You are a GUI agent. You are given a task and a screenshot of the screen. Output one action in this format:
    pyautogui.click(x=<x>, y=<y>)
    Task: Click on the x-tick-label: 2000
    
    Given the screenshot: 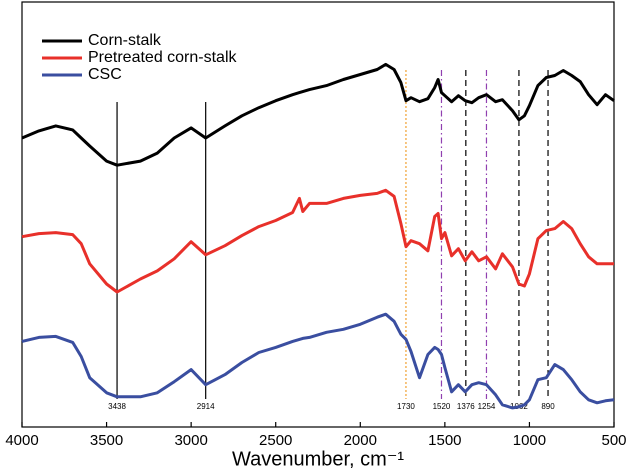 What is the action you would take?
    pyautogui.click(x=360, y=440)
    